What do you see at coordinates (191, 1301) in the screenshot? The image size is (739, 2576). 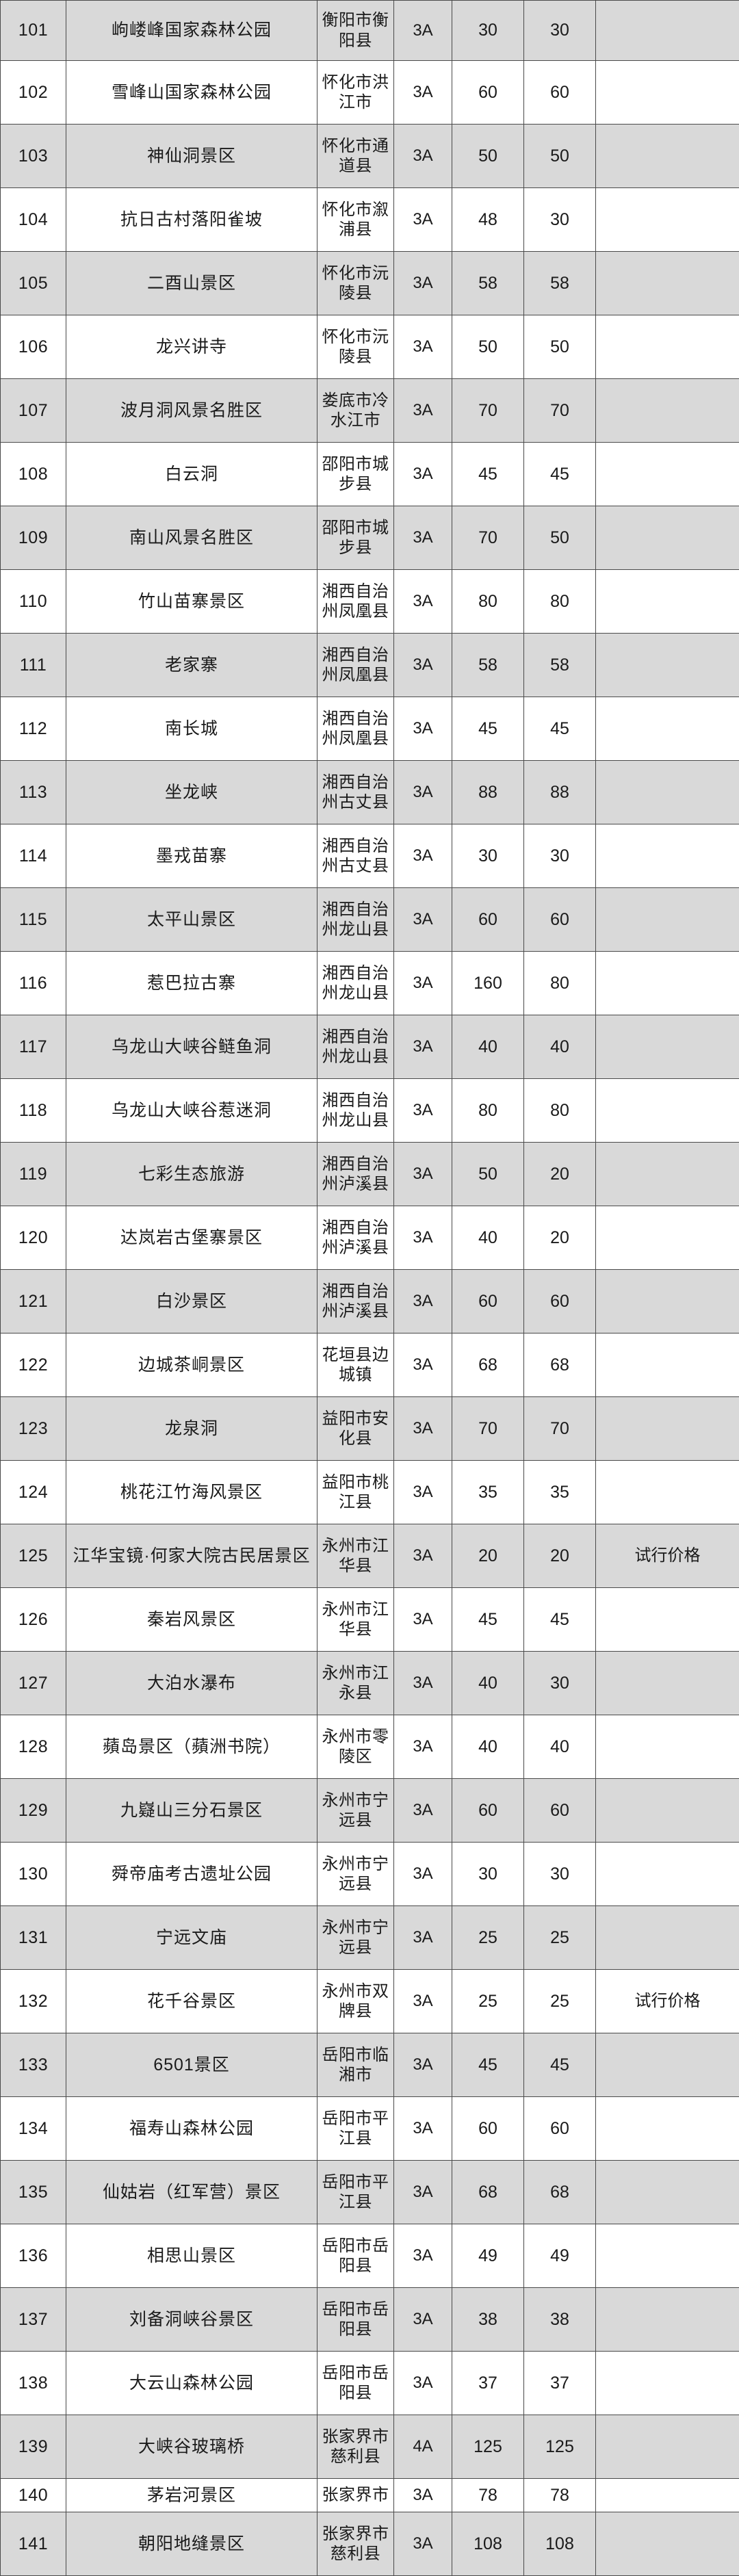 I see `cell-scenic-name: 白沙景区` at bounding box center [191, 1301].